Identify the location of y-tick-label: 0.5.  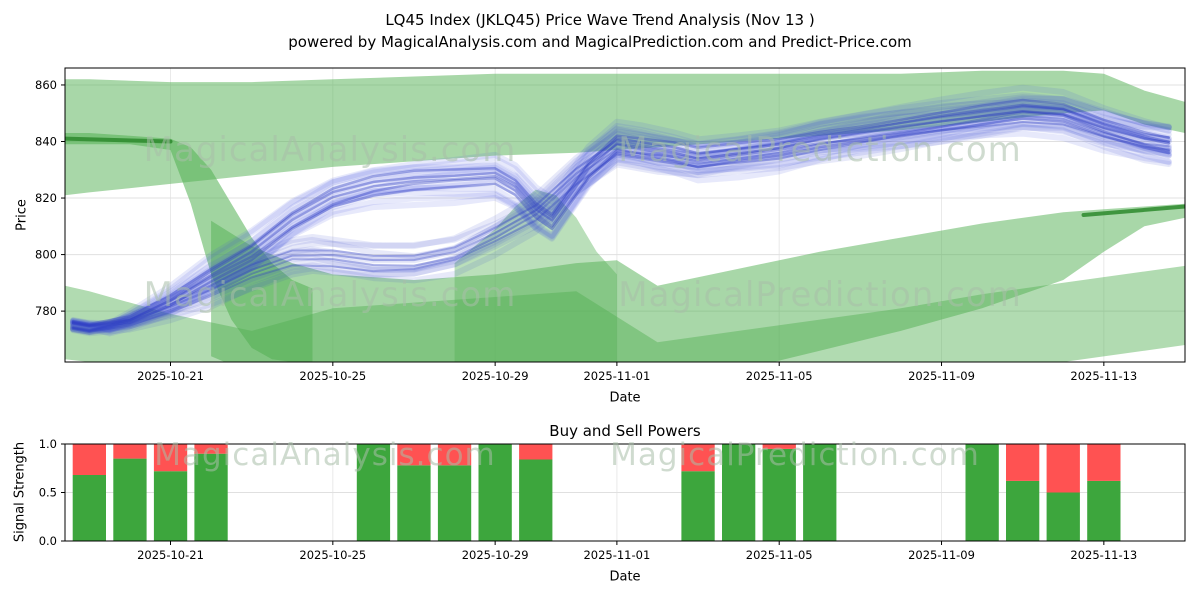
(48, 493).